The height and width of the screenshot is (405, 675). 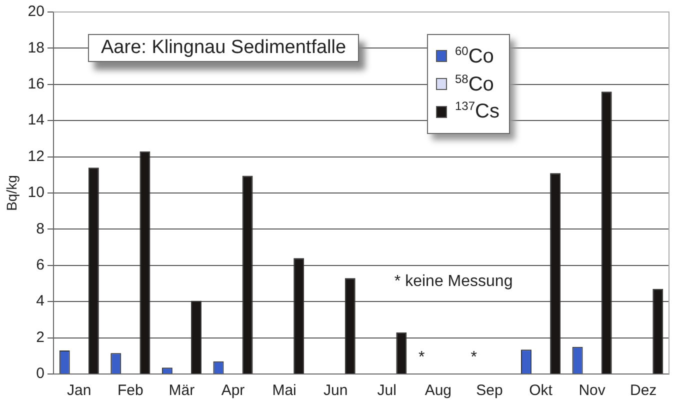 I want to click on x-tick-label: Mai, so click(x=284, y=391).